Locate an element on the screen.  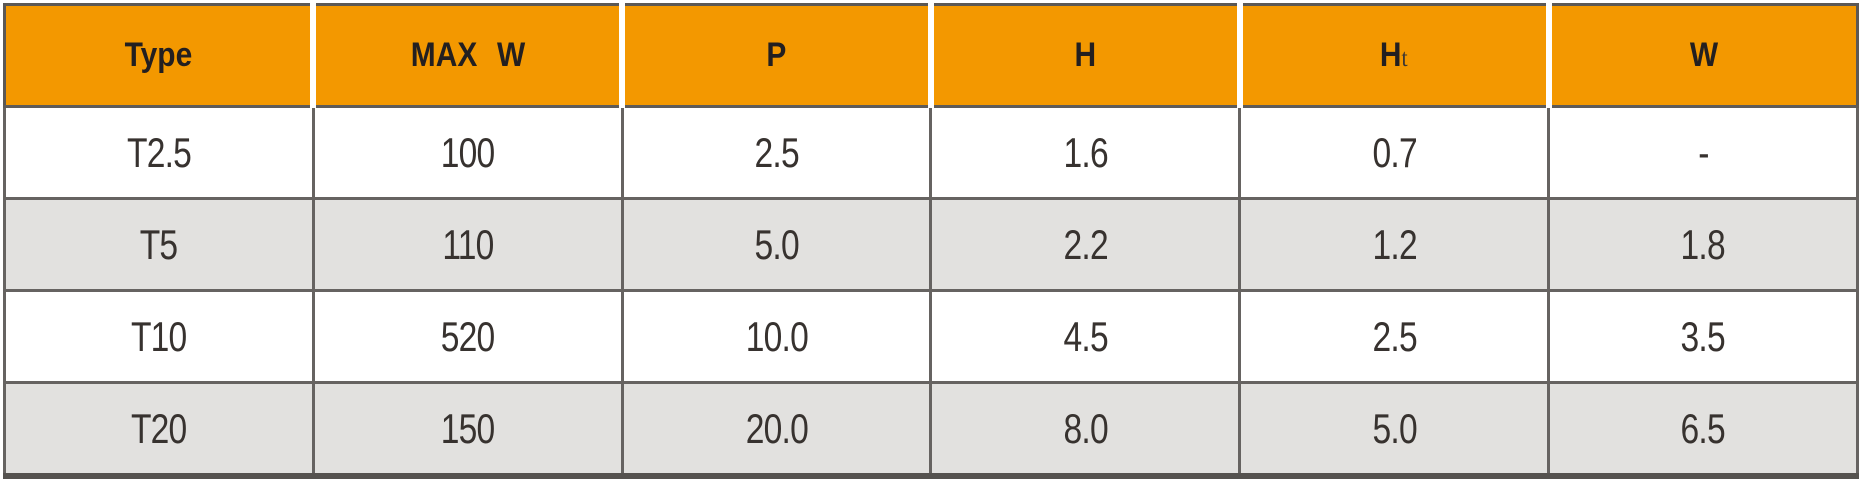
header-label: Ht is located at coordinates (1394, 55).